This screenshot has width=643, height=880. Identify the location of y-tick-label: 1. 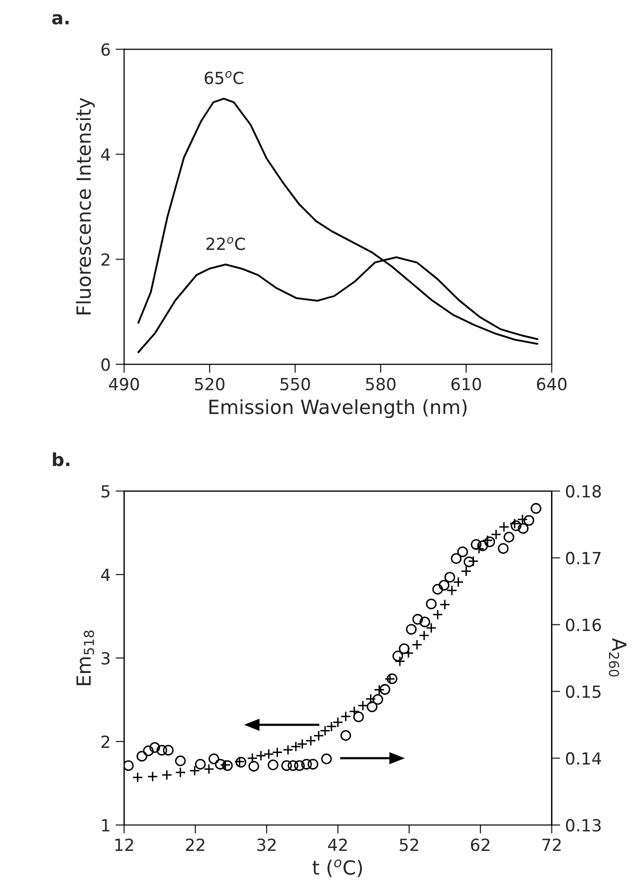
(106, 825).